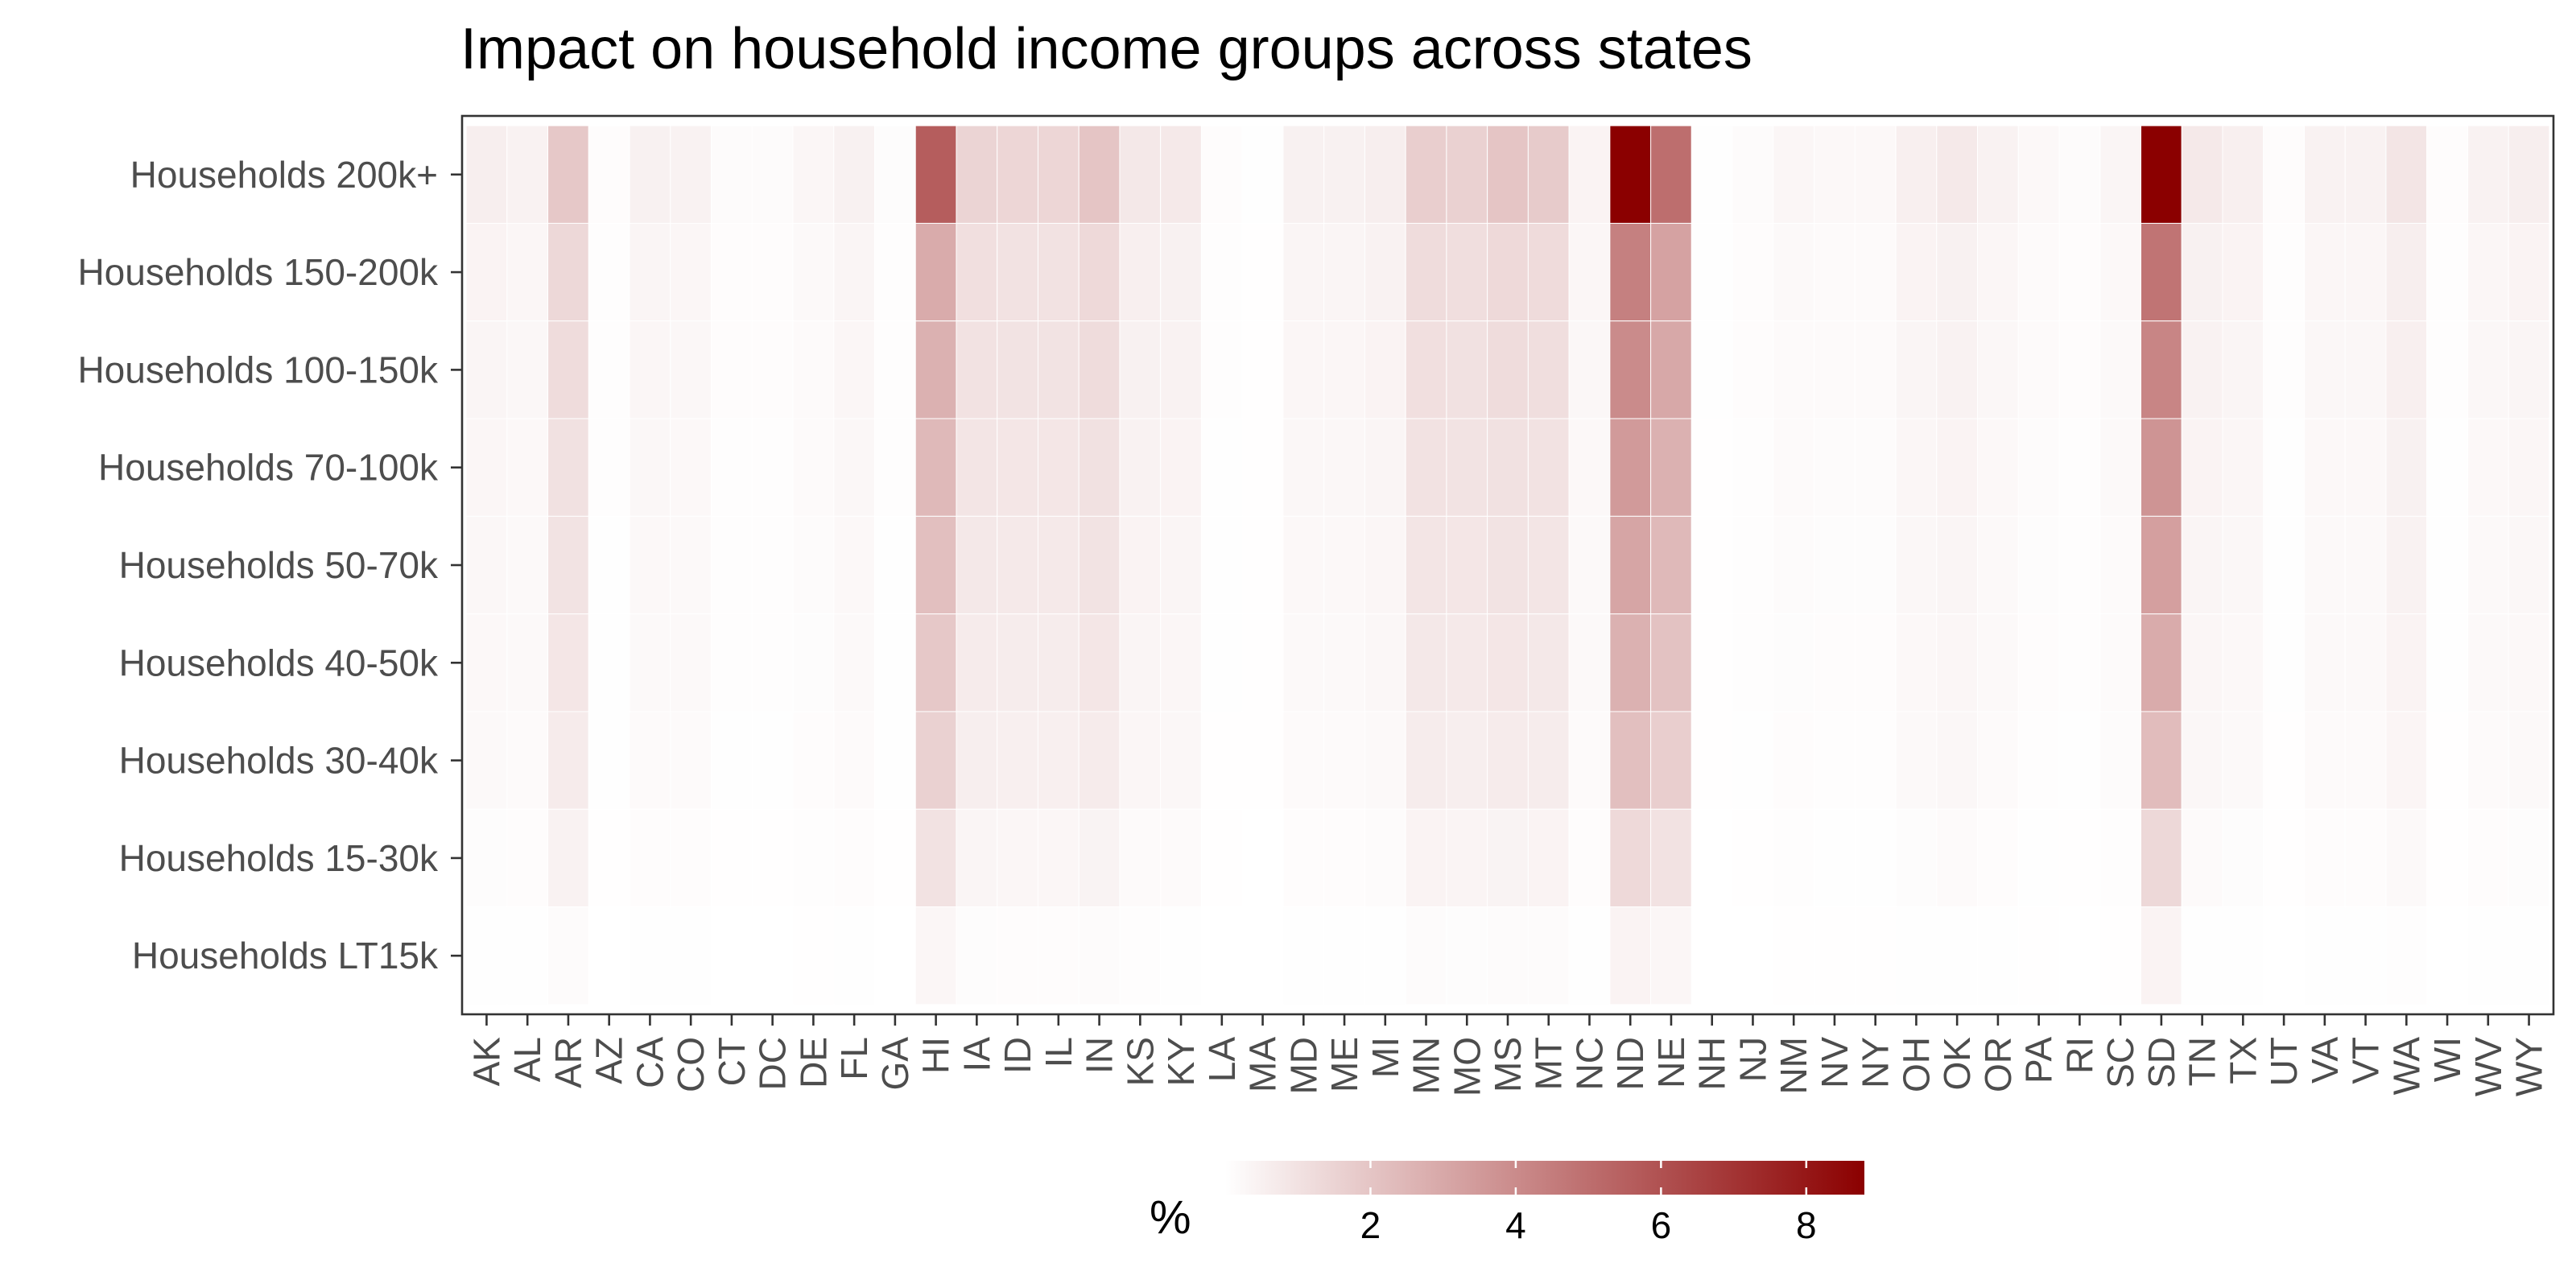  I want to click on x-tick-label: AZ, so click(609, 1060).